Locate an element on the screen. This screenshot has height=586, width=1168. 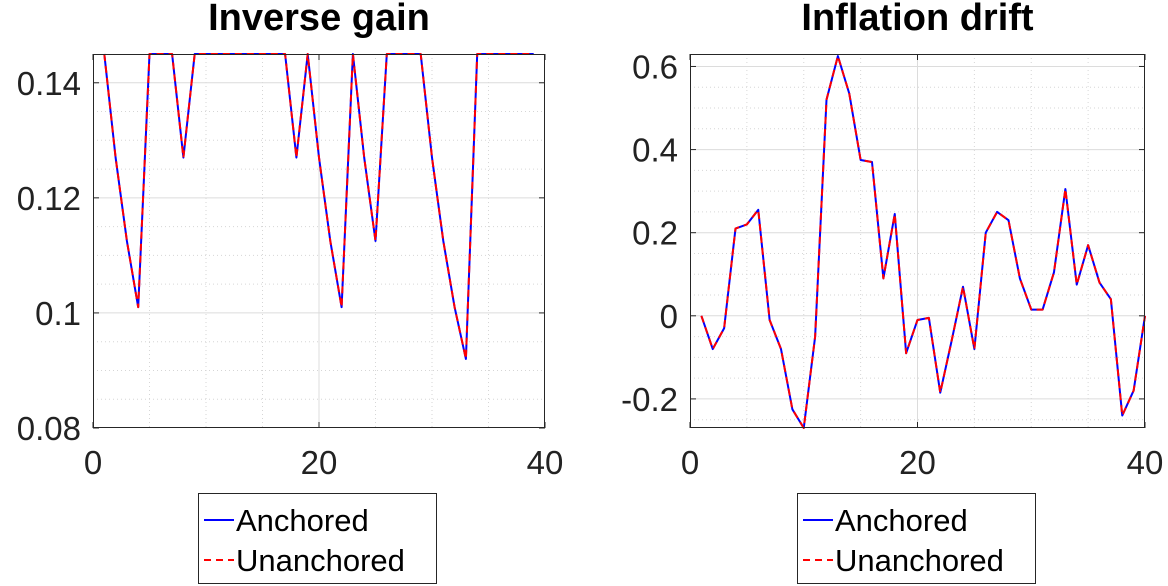
chart-title: Inverse gain is located at coordinates (319, 19).